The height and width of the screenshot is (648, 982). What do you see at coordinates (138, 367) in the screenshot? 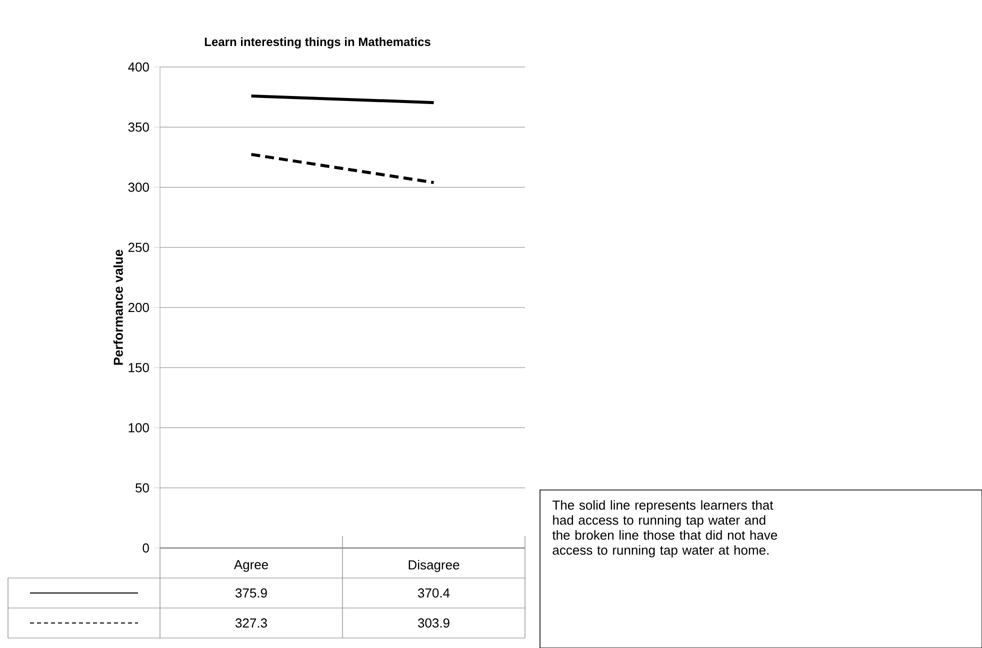
I see `y-tick-label: 150` at bounding box center [138, 367].